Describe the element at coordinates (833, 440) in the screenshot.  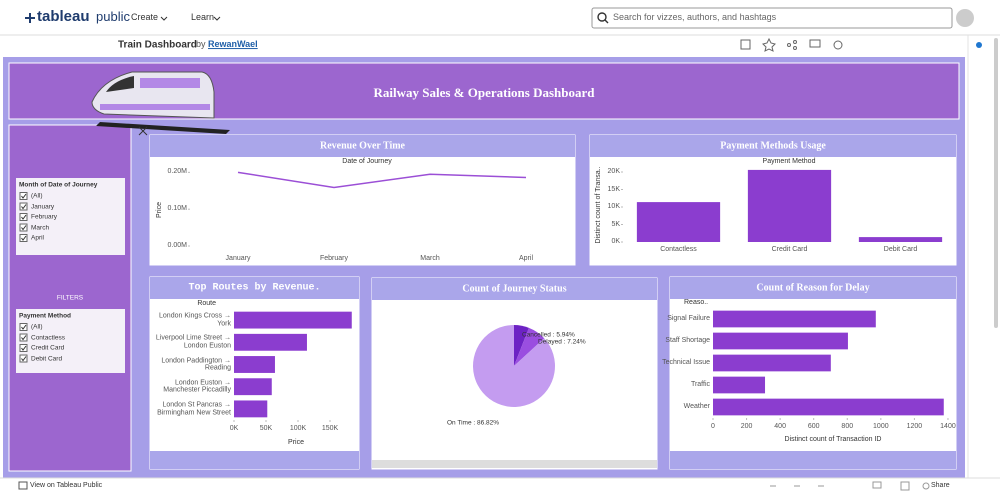
I see `x-axis-label: Distinct count of Transaction ID` at that location.